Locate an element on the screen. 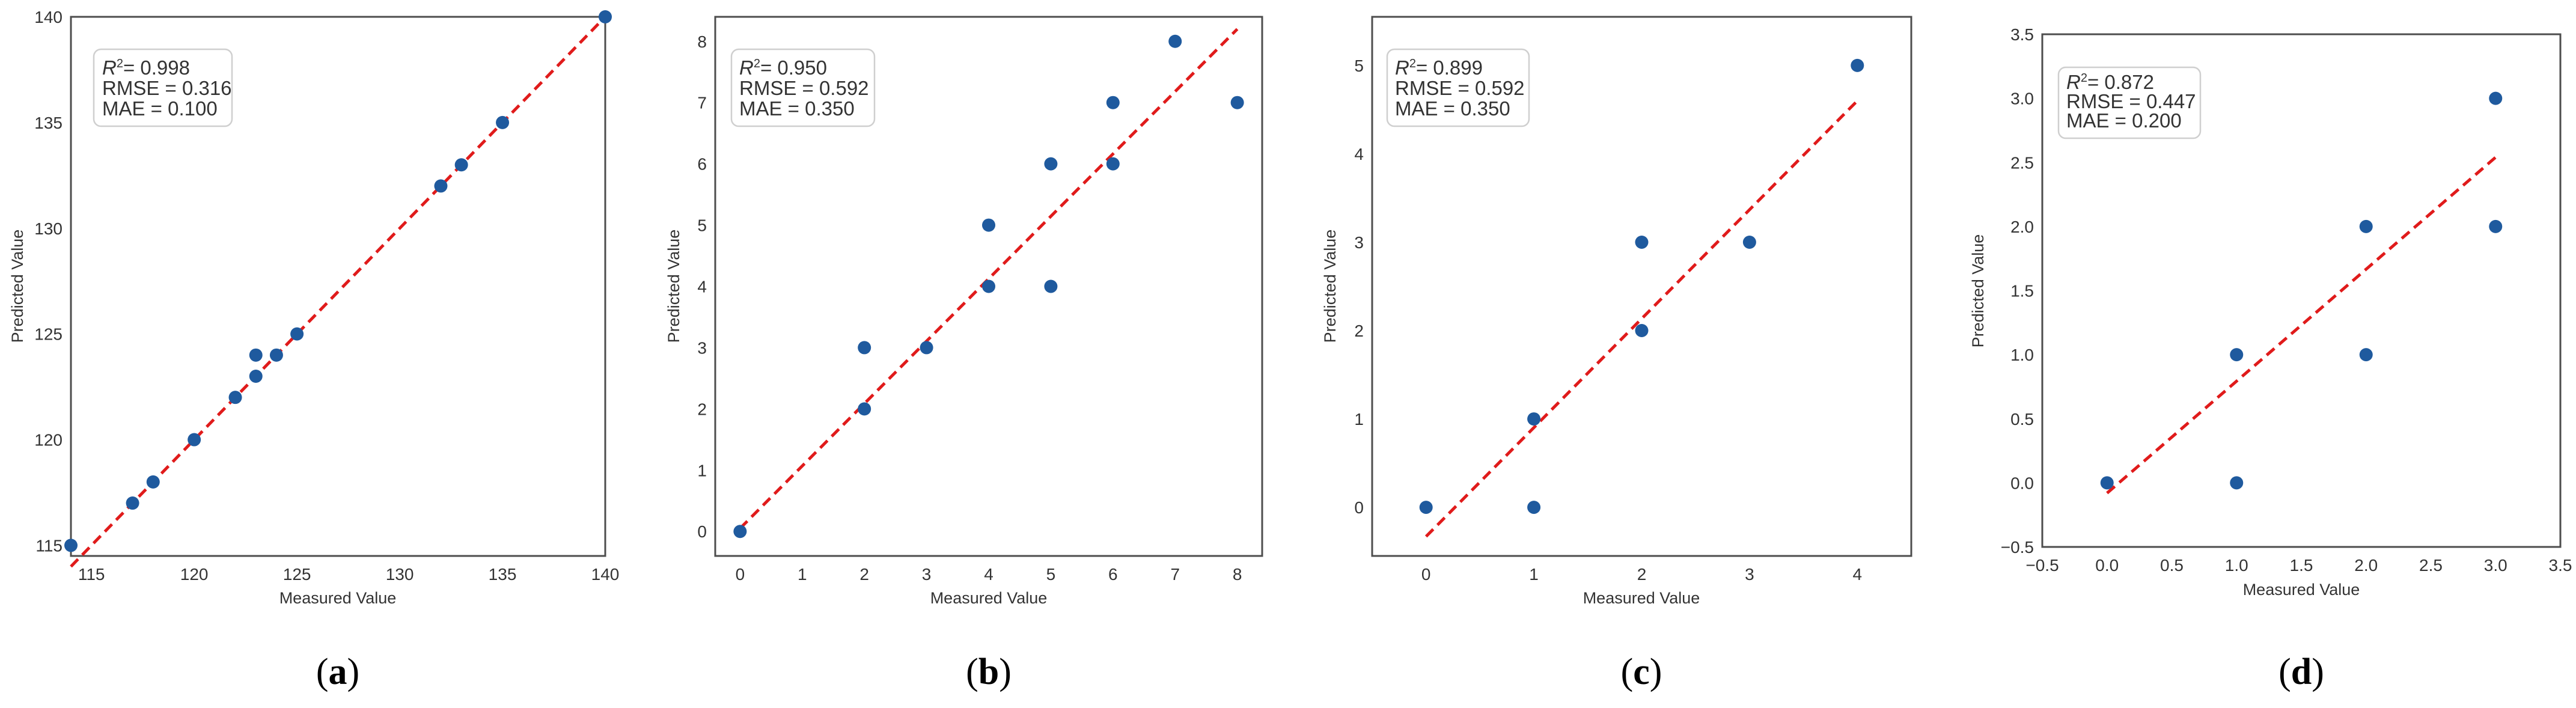 This screenshot has width=2576, height=708. x-tick-label-b: 7 is located at coordinates (1175, 574).